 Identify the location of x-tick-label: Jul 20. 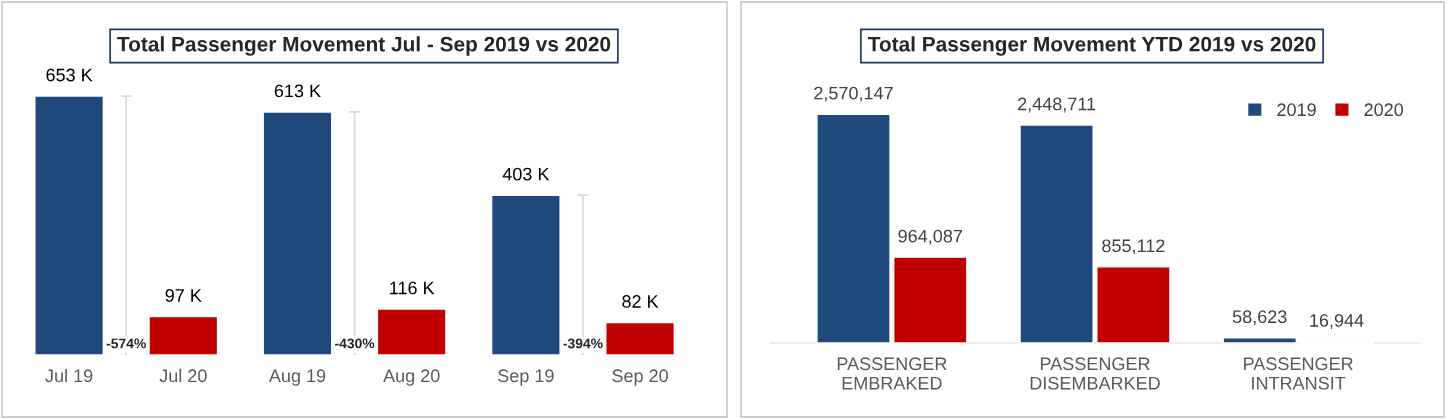
(183, 375).